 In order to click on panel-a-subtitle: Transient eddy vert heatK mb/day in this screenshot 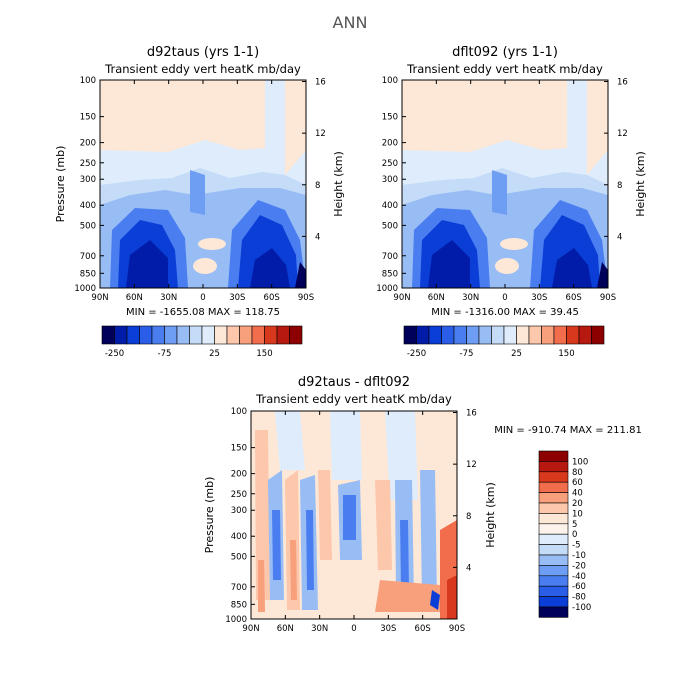, I will do `click(202, 69)`.